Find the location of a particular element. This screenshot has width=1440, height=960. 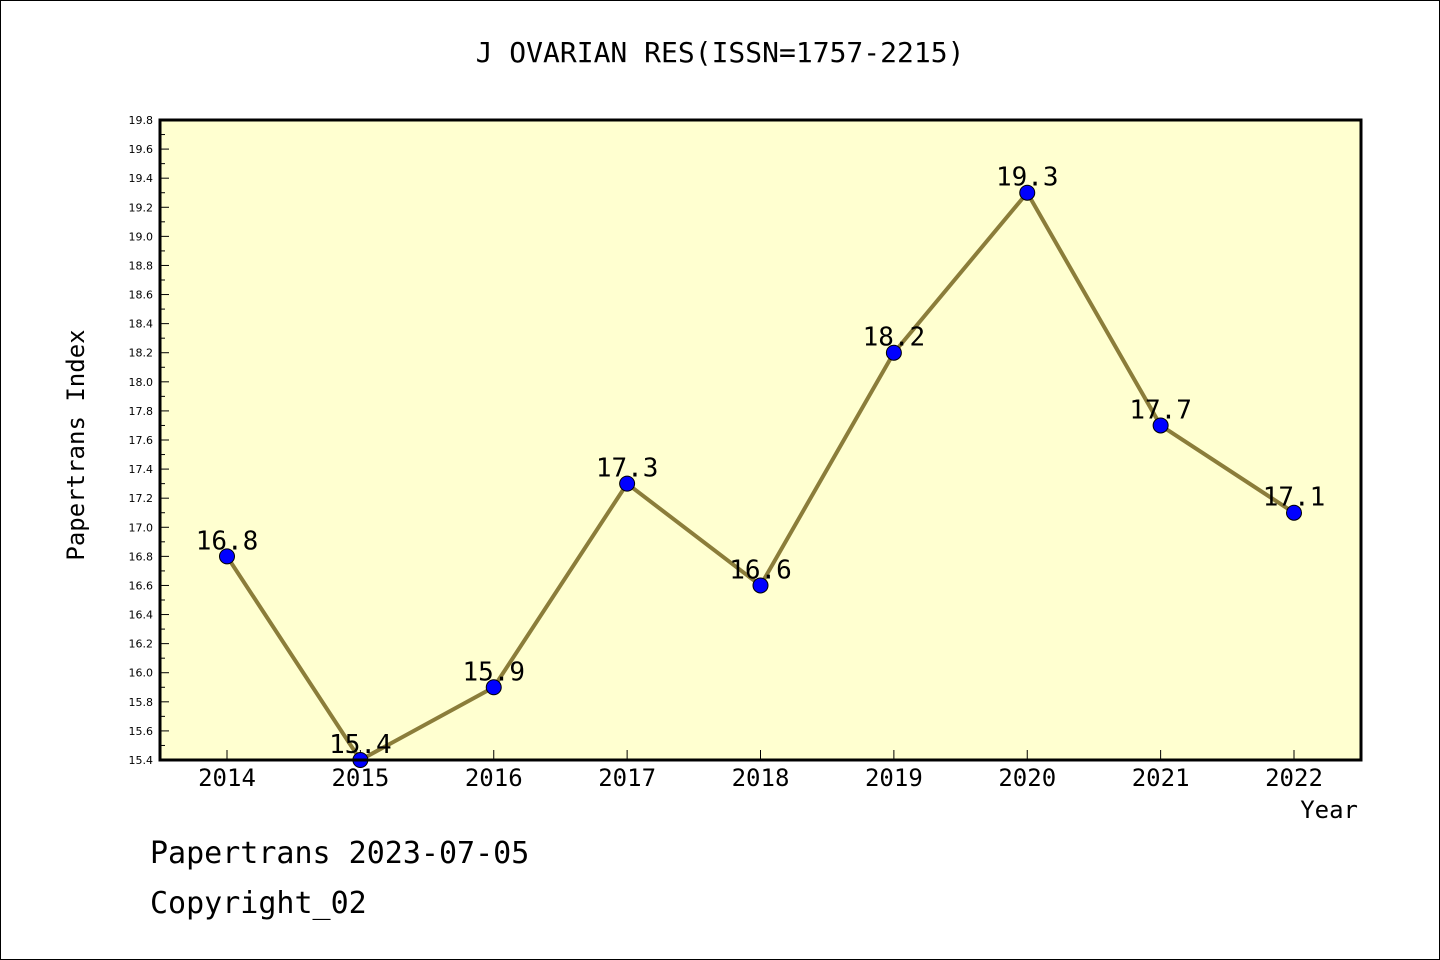

x-axis-ticks: 2014 2015 2016 2017 2018 2019 2020 2021 2022 is located at coordinates (760, 771).